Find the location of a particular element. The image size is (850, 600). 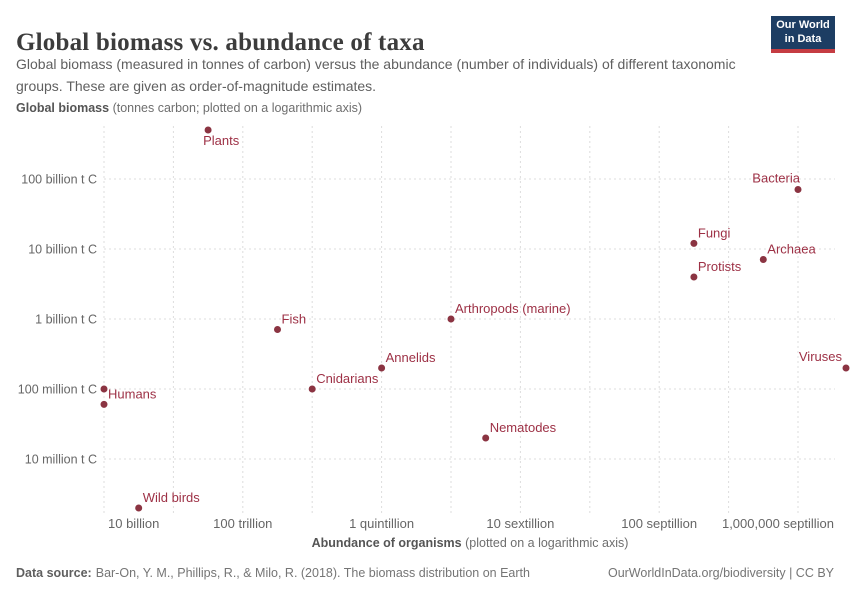

data-point-label: Bacteria is located at coordinates (776, 178).